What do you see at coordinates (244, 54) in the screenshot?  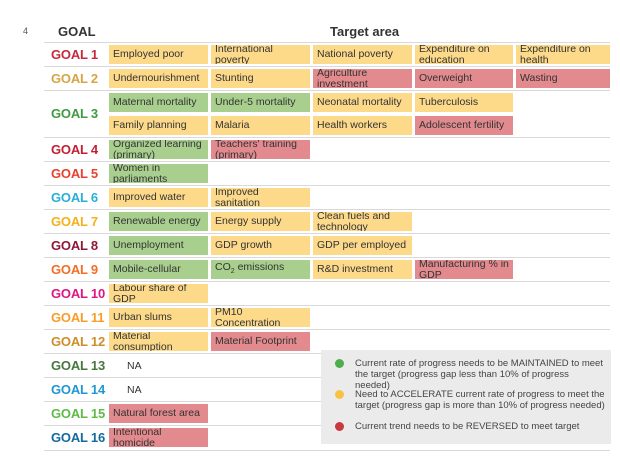 I see `target-label: International poverty` at bounding box center [244, 54].